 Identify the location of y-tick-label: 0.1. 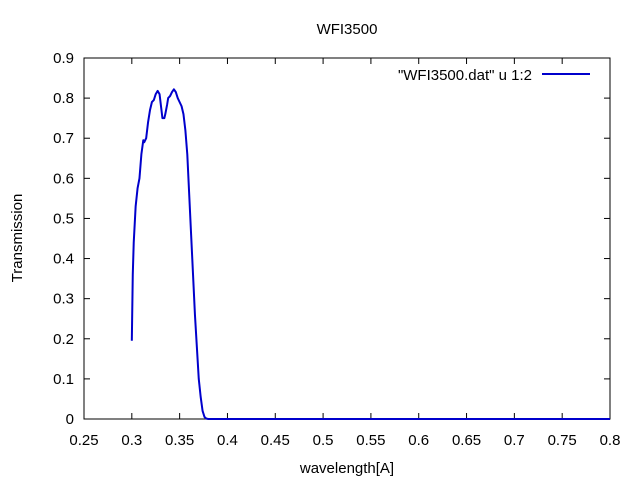
(63, 379).